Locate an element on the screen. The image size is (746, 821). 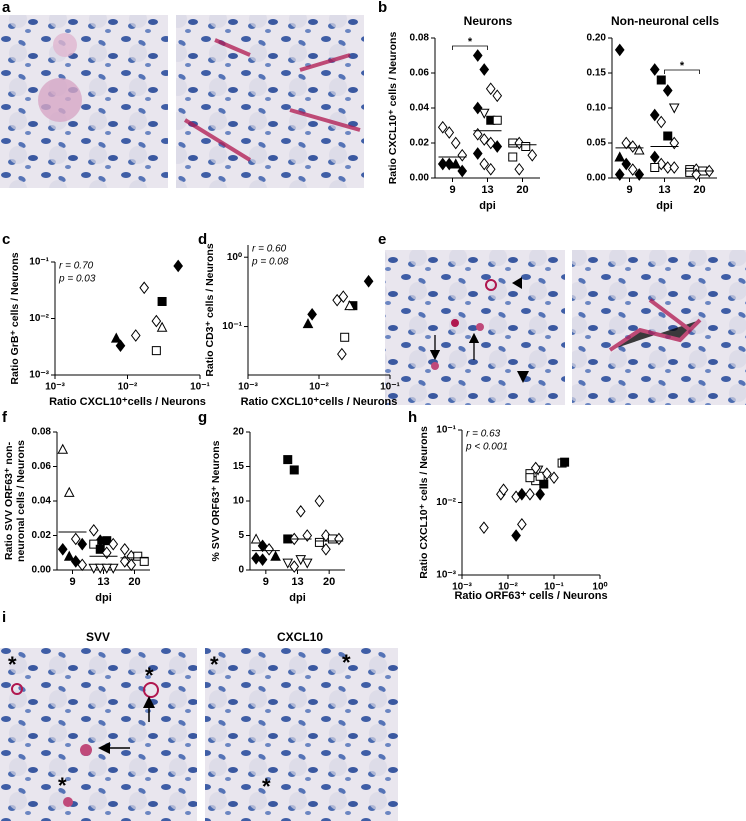
y-tick-label: 0.06 is located at coordinates (420, 73).